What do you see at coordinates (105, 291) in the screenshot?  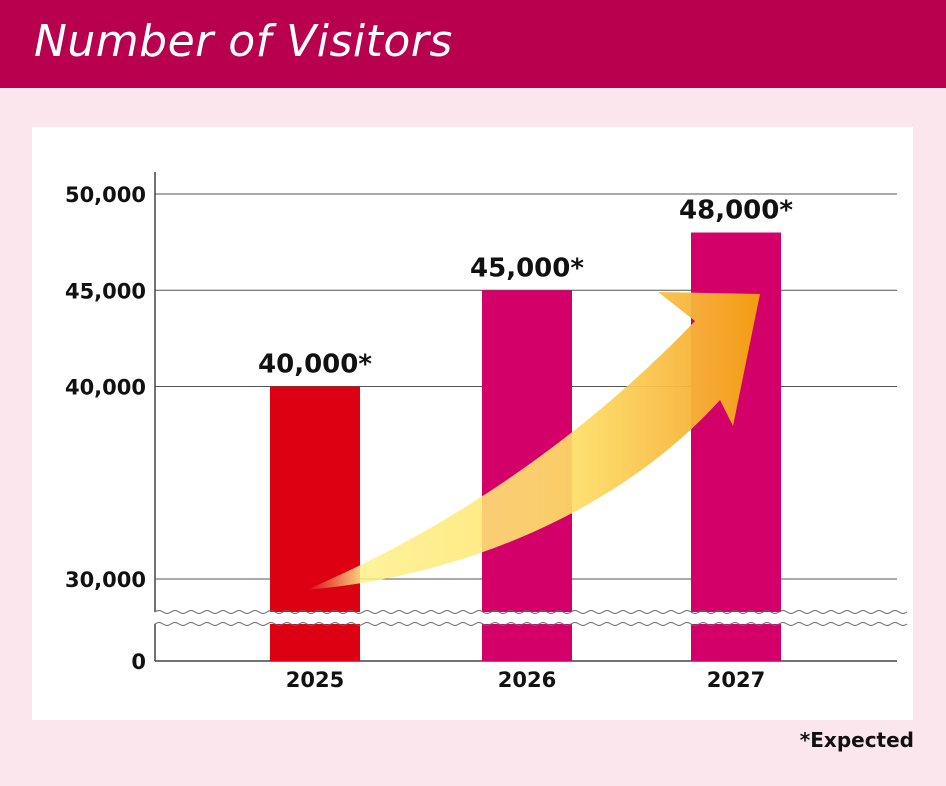 I see `y-tick-label: 45,000` at bounding box center [105, 291].